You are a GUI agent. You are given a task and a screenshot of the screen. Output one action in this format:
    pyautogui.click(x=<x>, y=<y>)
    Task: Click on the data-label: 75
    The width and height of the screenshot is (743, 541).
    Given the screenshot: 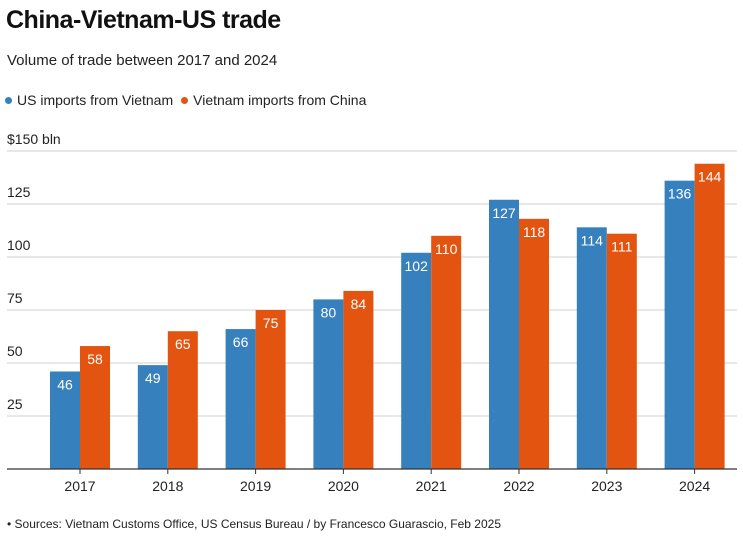 What is the action you would take?
    pyautogui.click(x=271, y=323)
    